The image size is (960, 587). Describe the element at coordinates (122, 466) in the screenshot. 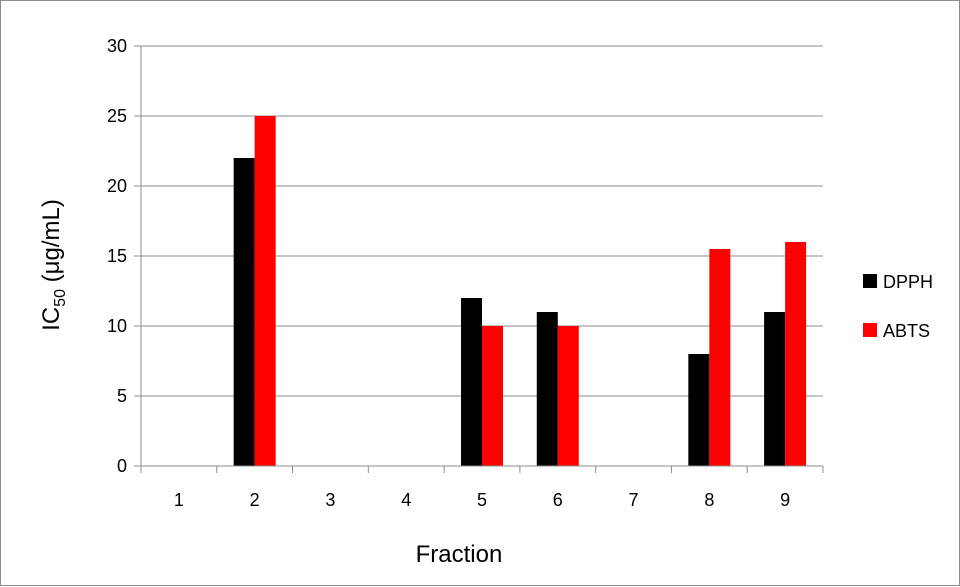

I see `y-tick-label: 0` at that location.